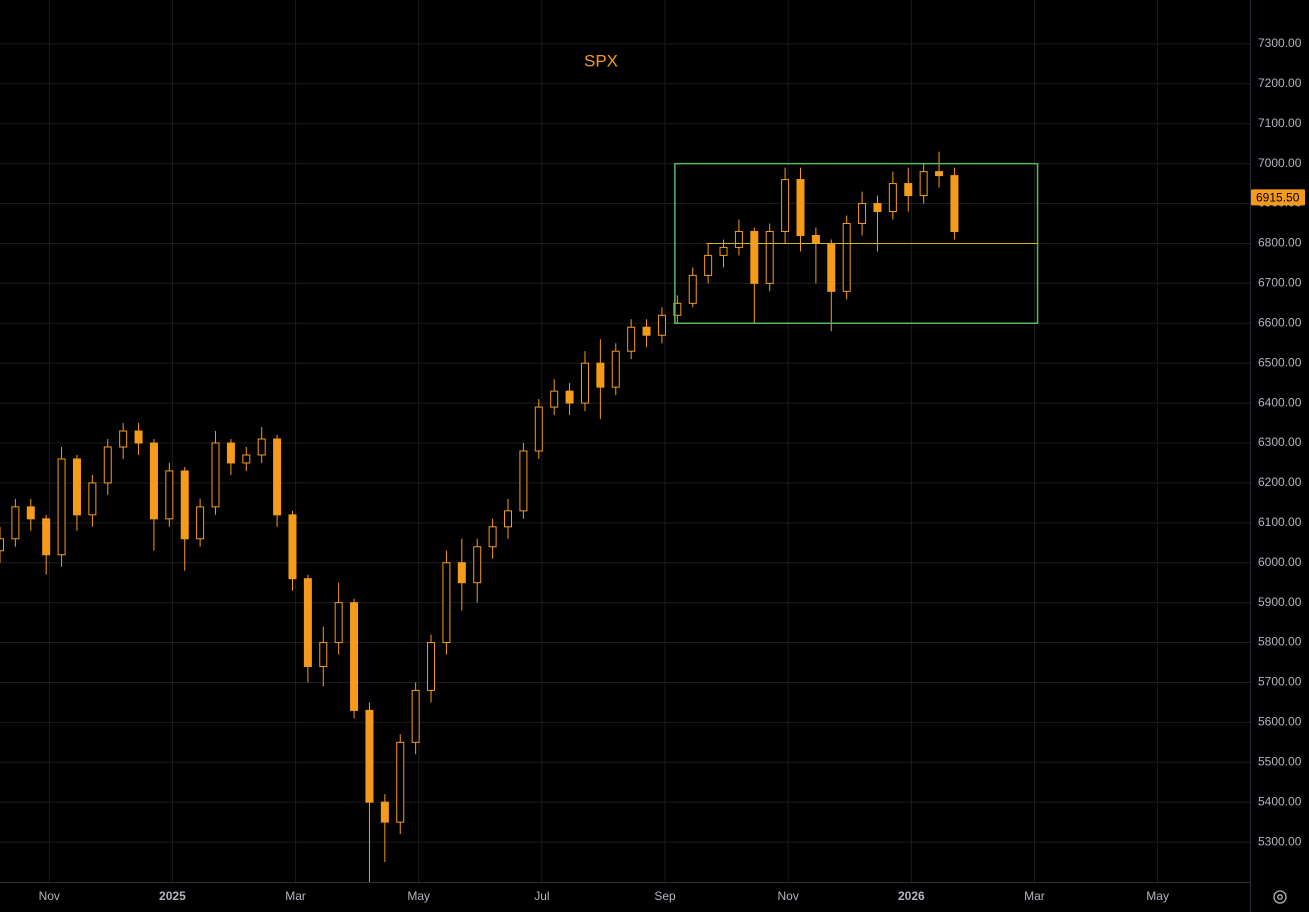 This screenshot has width=1309, height=912. Describe the element at coordinates (1280, 163) in the screenshot. I see `y-tick-label: 7000.00` at that location.